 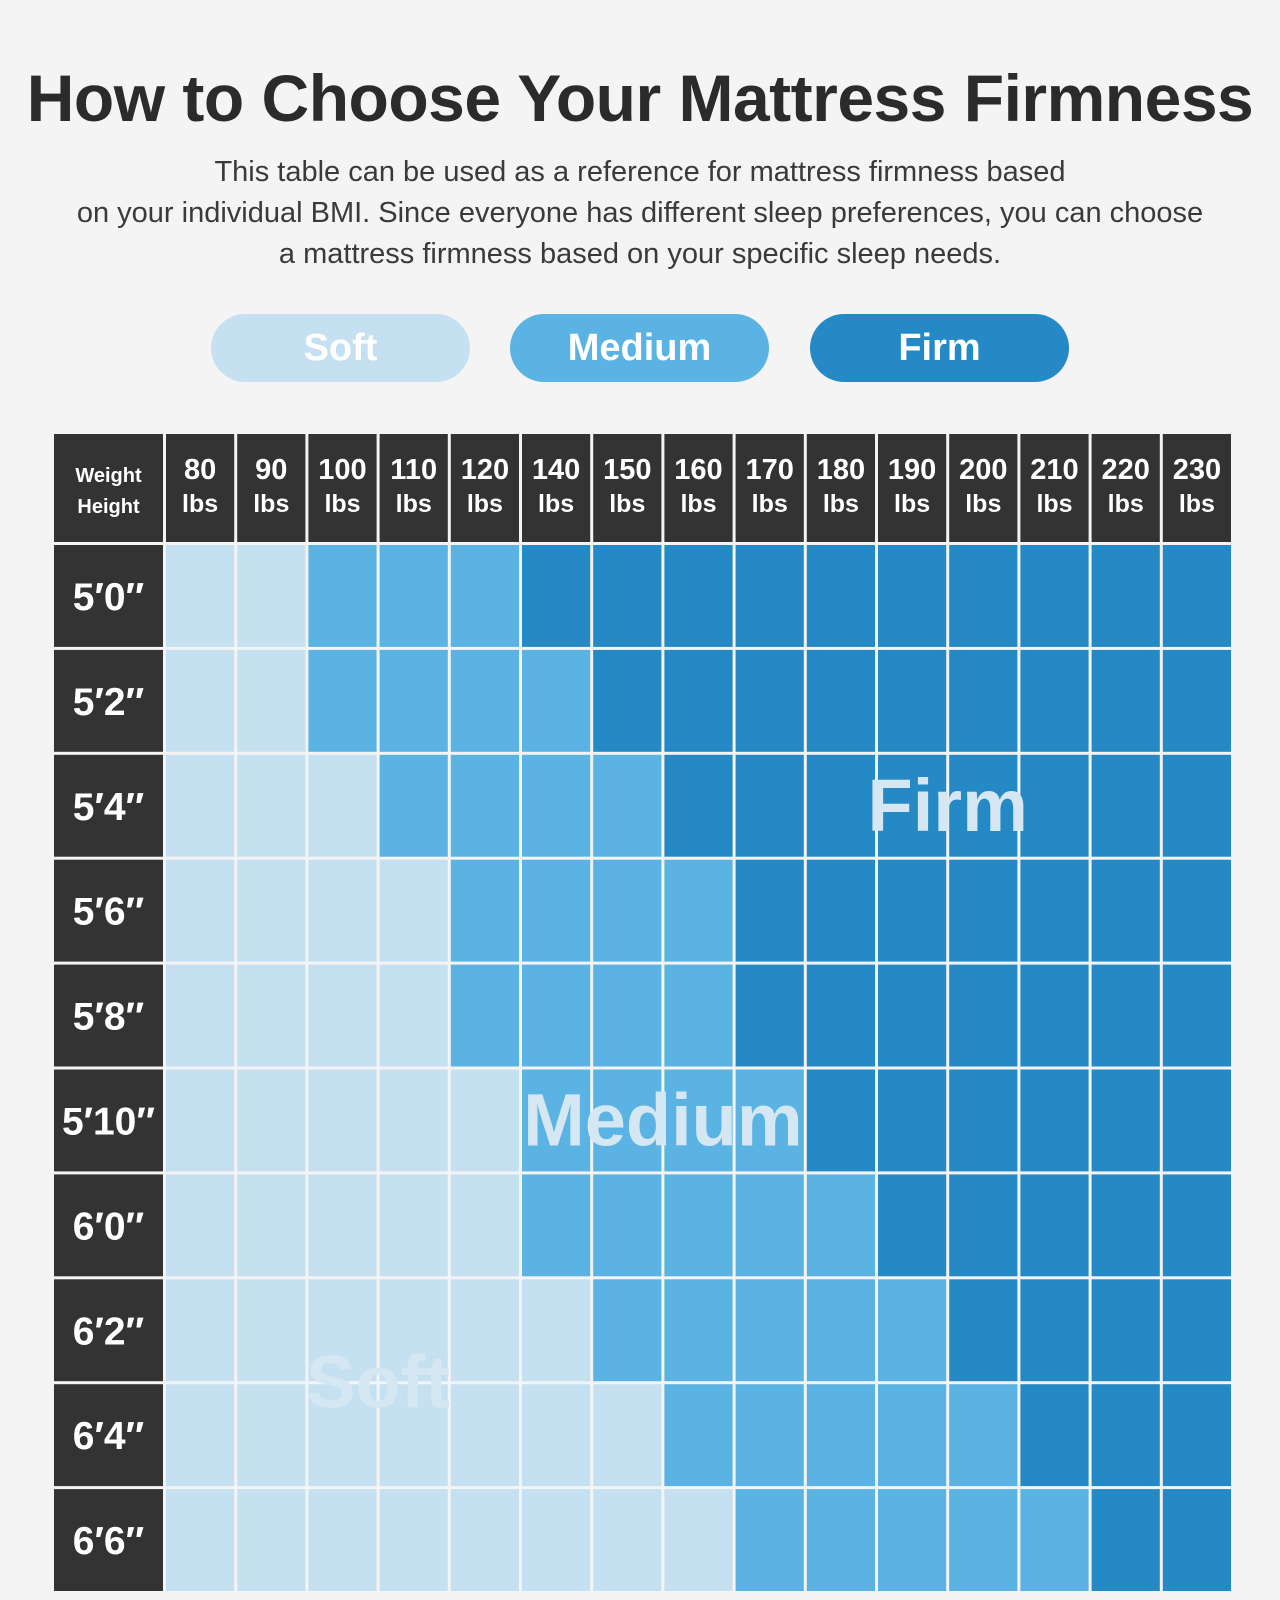 What do you see at coordinates (271, 470) in the screenshot?
I see `weight-value-label: 90` at bounding box center [271, 470].